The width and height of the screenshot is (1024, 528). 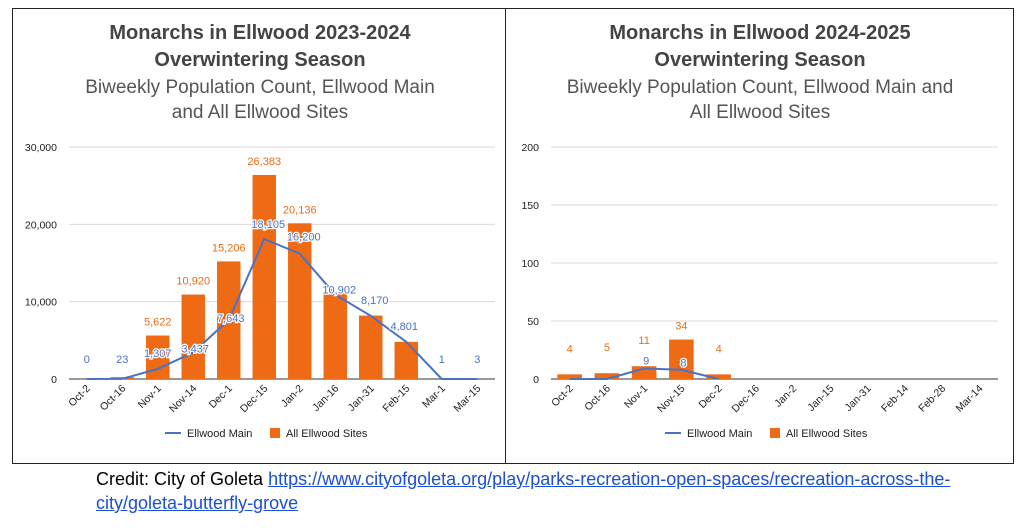 What do you see at coordinates (193, 282) in the screenshot?
I see `bar-data-label: 10,920` at bounding box center [193, 282].